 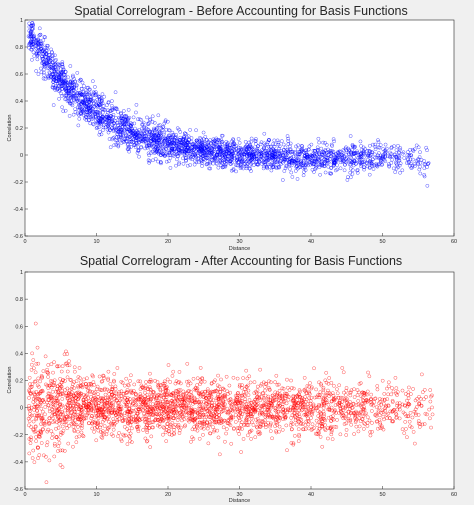 I want to click on x-tick-label: 50, so click(x=382, y=242).